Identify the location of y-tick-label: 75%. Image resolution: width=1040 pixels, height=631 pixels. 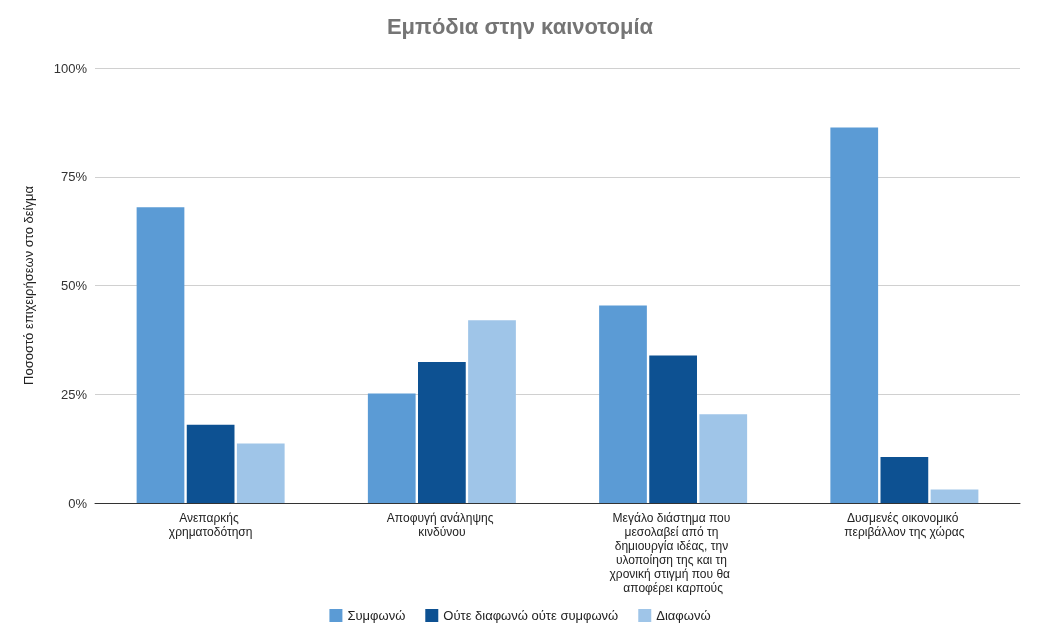
(74, 177).